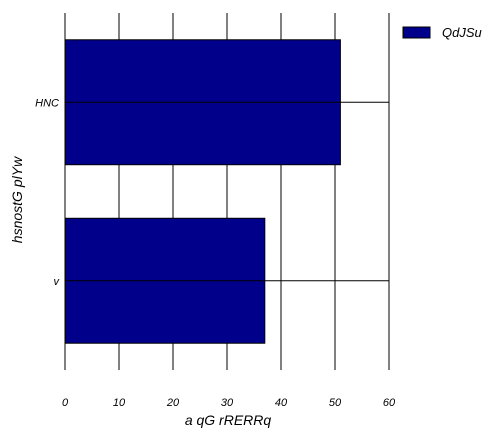  Describe the element at coordinates (389, 403) in the screenshot. I see `x-tick-label-6: 60` at that location.